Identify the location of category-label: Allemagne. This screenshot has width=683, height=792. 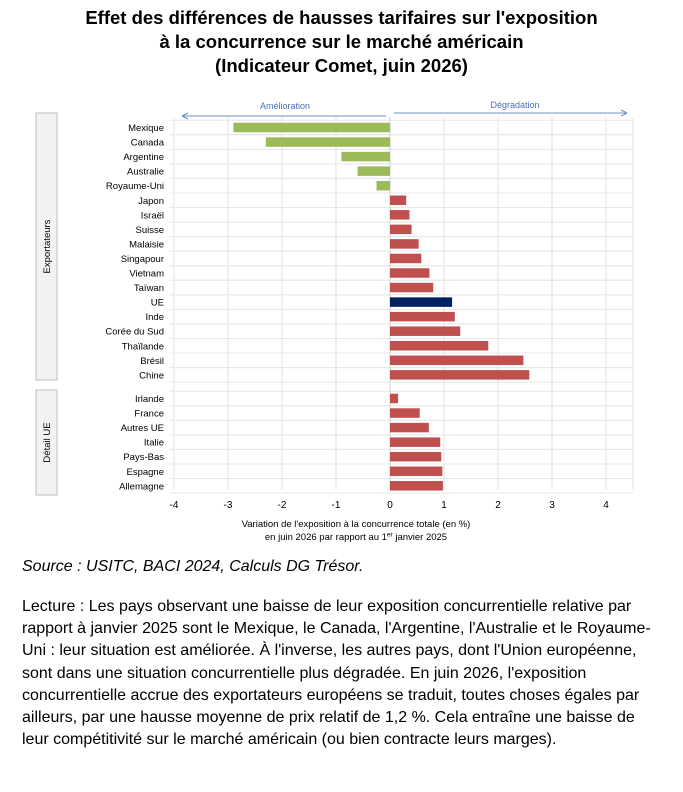
(141, 486).